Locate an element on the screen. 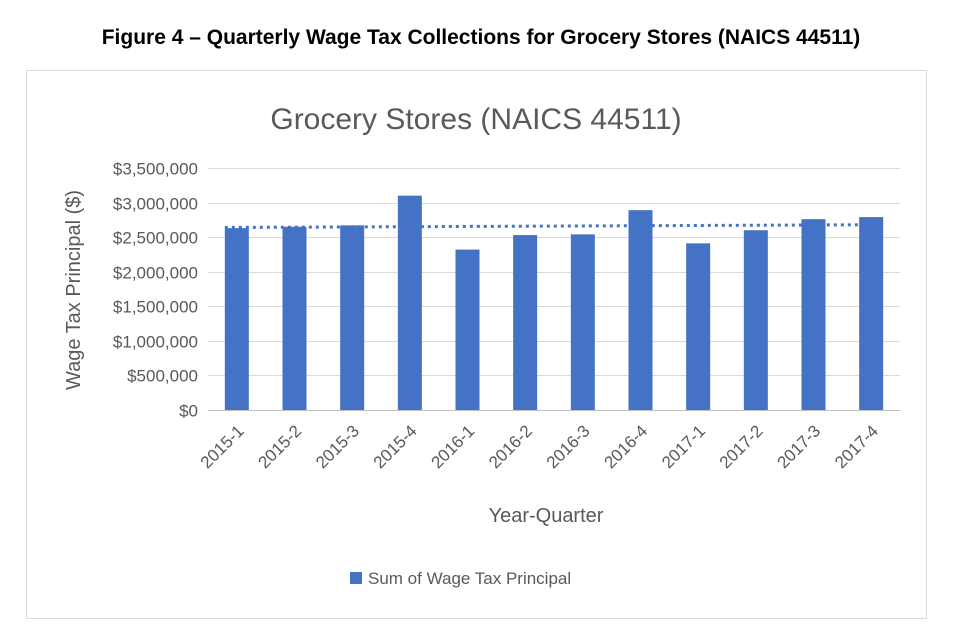  y-tick-label: $1,000,000 is located at coordinates (155, 342).